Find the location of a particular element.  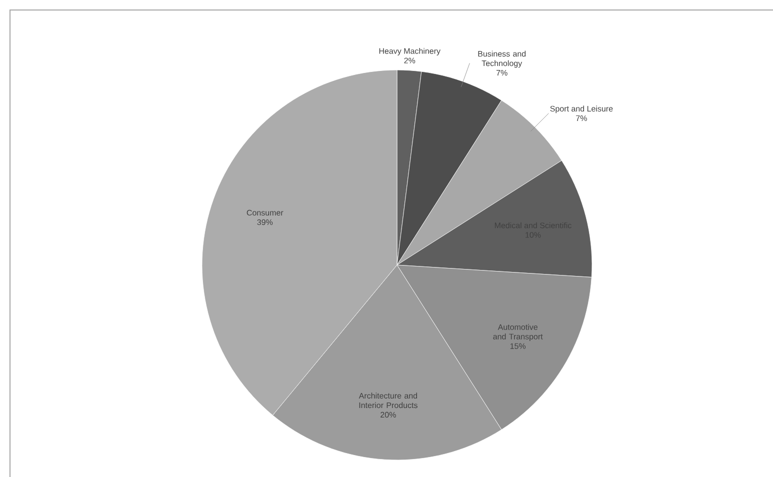

slice-label: Sport and Leisure is located at coordinates (581, 110).